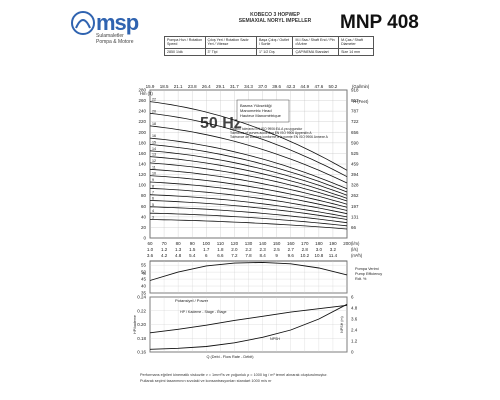 The height and width of the screenshot is (400, 500). What do you see at coordinates (144, 265) in the screenshot?
I see `efficiency-tick: 55` at bounding box center [144, 265].